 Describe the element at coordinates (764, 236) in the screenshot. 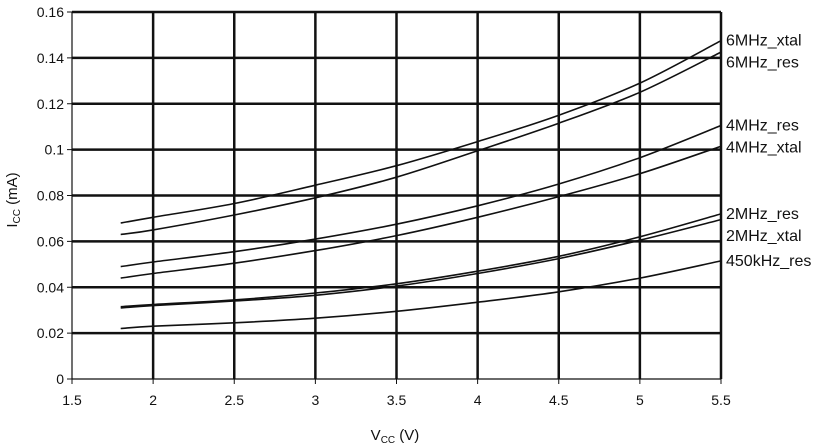

I see `series-label-2MHz_xtal: 2MHz_xtal` at that location.